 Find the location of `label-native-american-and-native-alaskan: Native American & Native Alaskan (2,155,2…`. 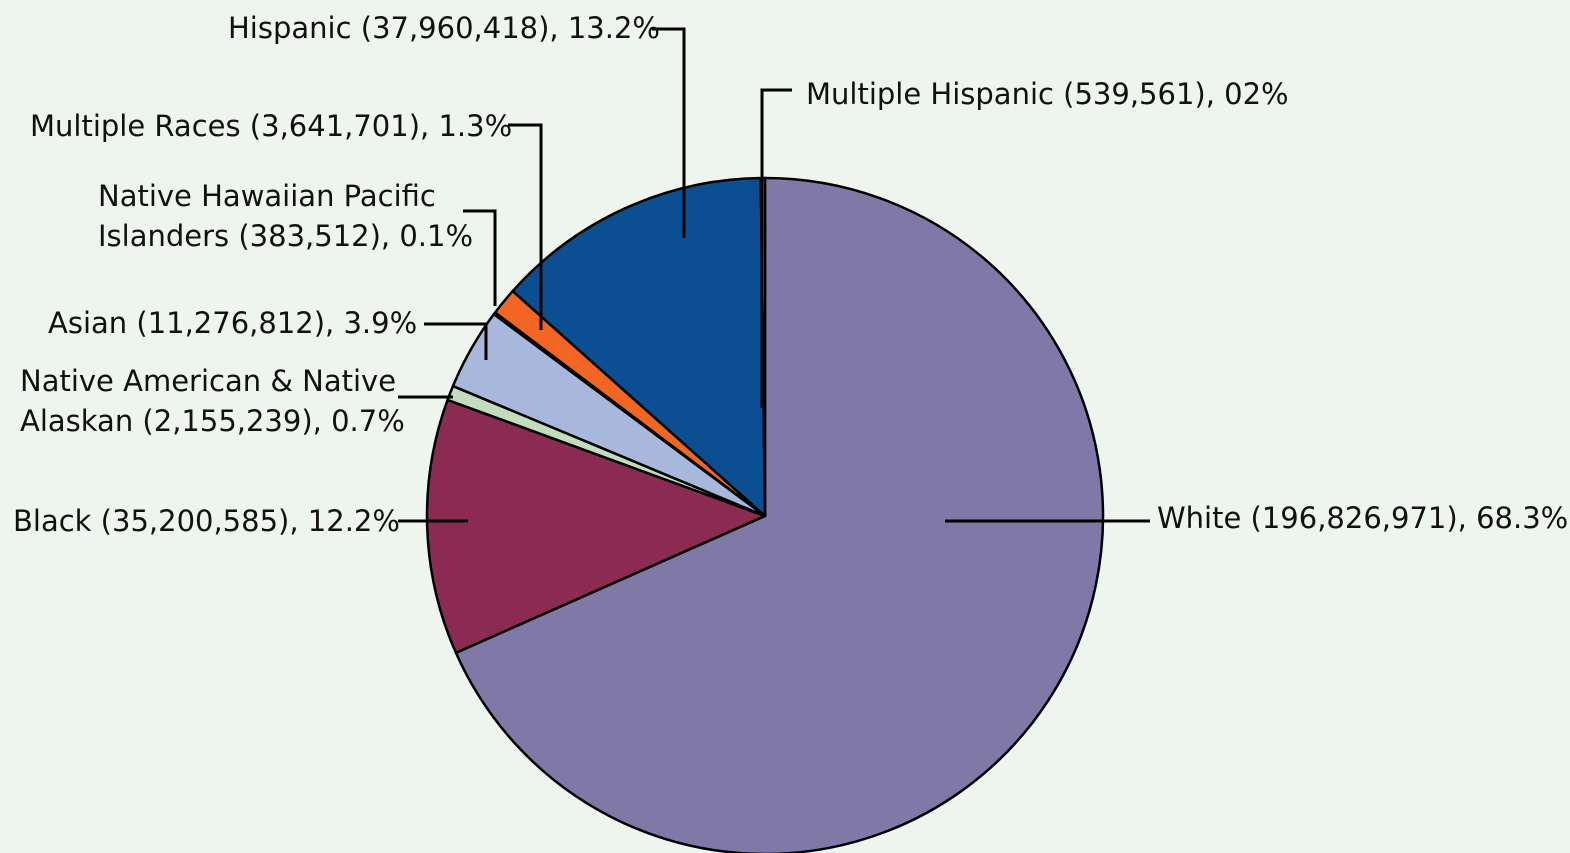

label-native-american-and-native-alaskan: Native American & Native Alaskan (2,155,2… is located at coordinates (212, 401).